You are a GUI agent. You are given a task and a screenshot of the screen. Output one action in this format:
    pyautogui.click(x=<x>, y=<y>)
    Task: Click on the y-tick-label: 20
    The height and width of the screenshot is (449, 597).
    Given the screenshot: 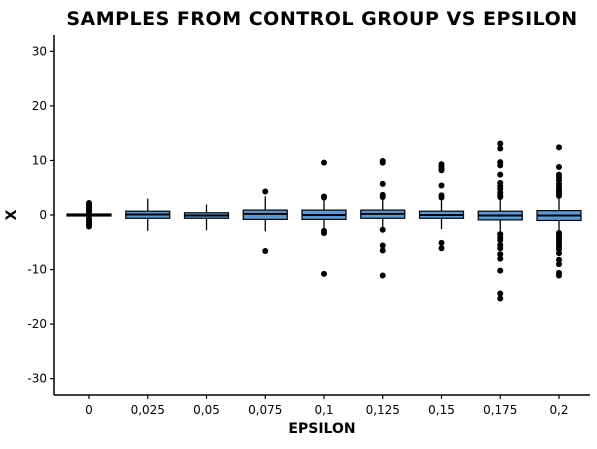 What is the action you would take?
    pyautogui.click(x=39, y=106)
    